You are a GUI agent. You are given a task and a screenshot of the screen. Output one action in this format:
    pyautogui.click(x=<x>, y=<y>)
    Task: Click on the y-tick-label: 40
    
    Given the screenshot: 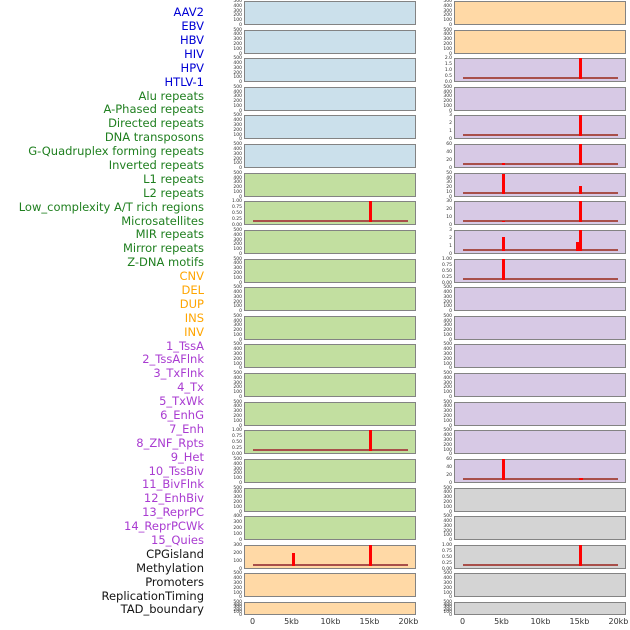 What is the action you would take?
    pyautogui.click(x=449, y=467)
    